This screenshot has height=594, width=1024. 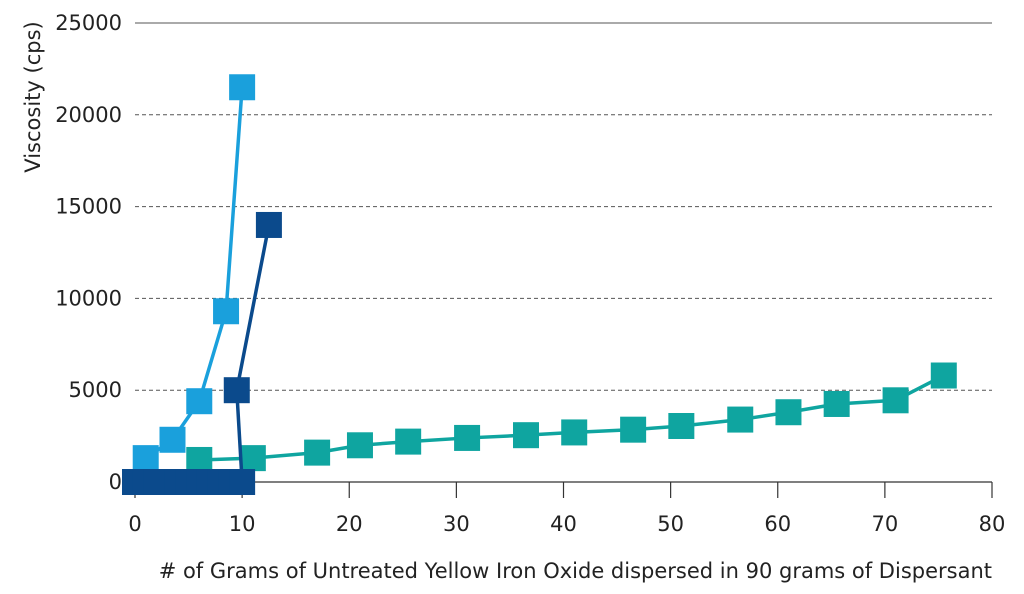 What do you see at coordinates (563, 524) in the screenshot?
I see `x-tick-label: 40` at bounding box center [563, 524].